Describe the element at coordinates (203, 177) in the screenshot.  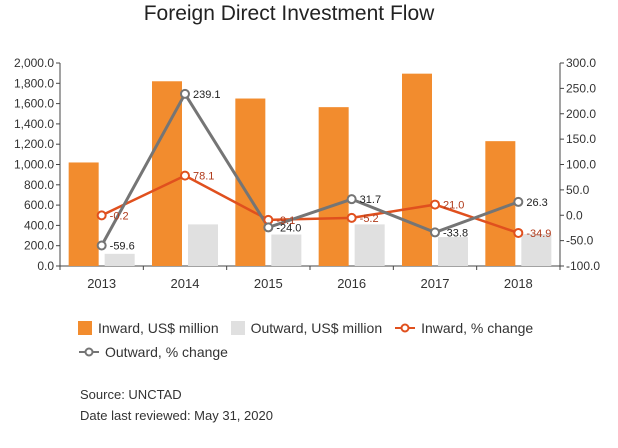
I see `data-label-inward: 78.1` at that location.